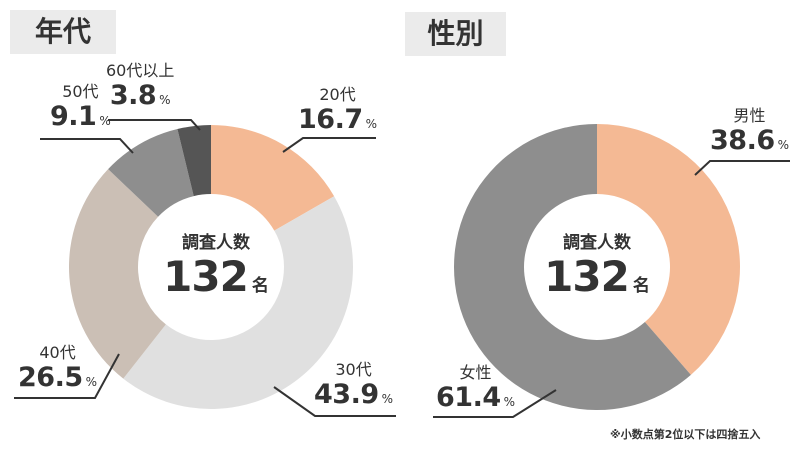  What do you see at coordinates (668, 249) in the screenshot?
I see `slice-male` at bounding box center [668, 249].